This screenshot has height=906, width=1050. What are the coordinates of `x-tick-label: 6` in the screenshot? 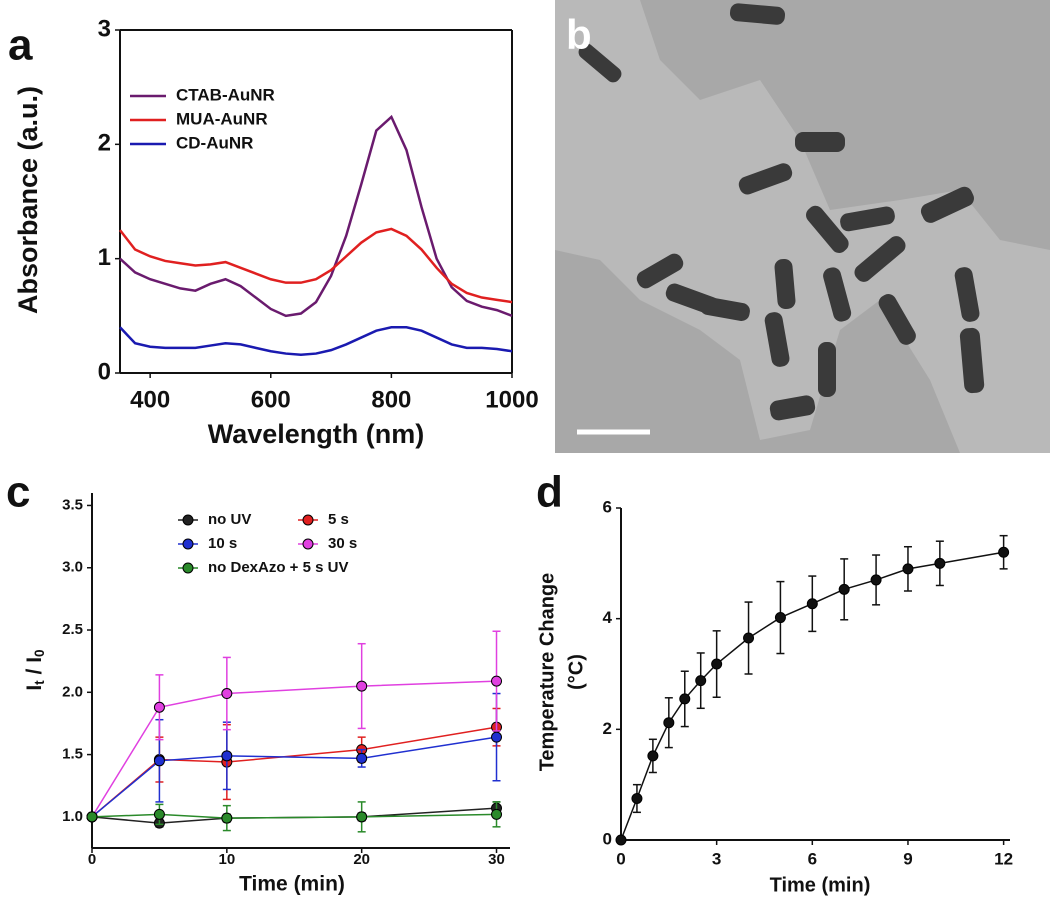 It's located at (812, 858).